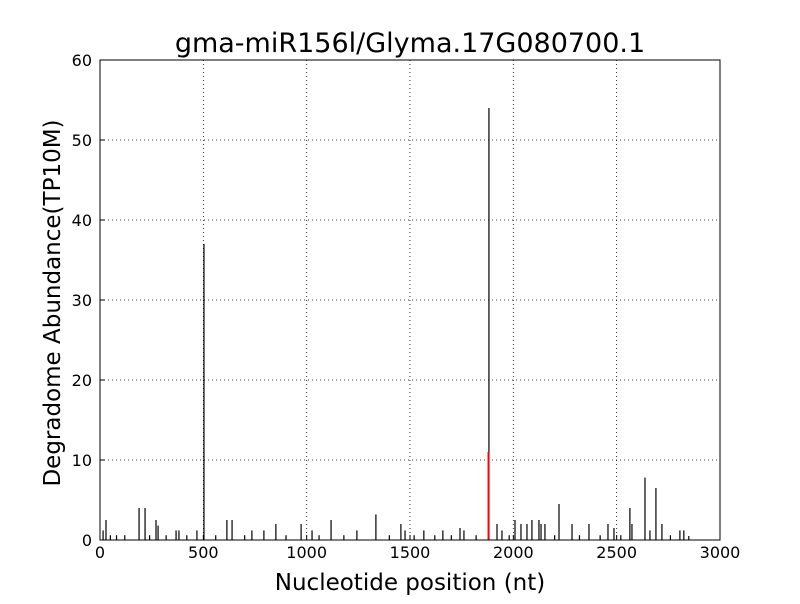 The image size is (800, 604). I want to click on x-tick-label: 1500, so click(410, 552).